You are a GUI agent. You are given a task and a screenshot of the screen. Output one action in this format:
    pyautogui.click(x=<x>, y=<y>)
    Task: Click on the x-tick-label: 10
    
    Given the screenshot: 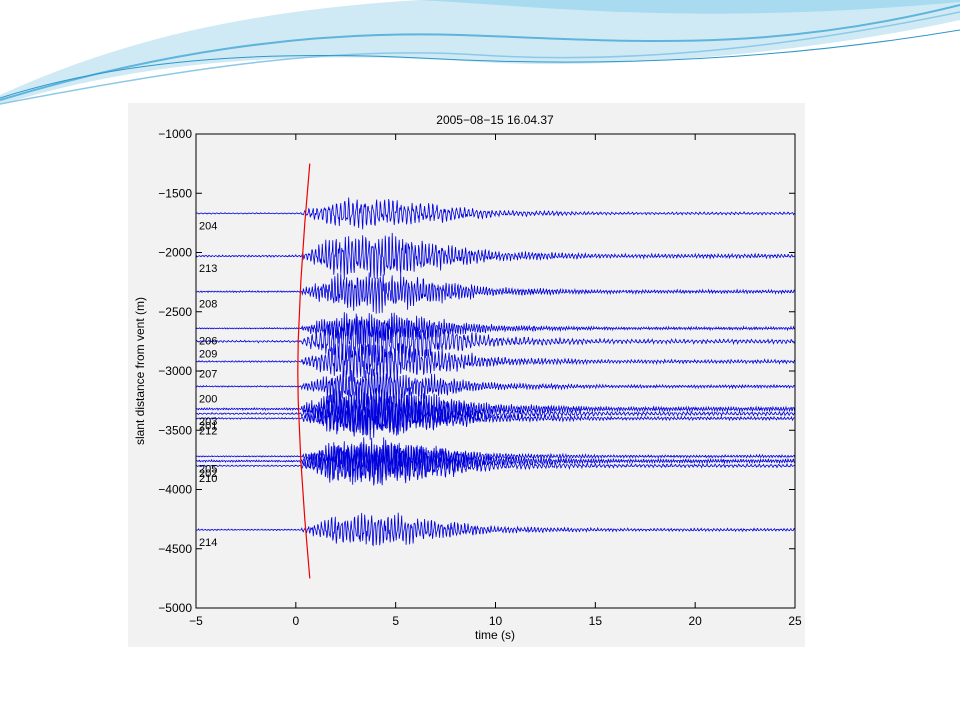 What is the action you would take?
    pyautogui.click(x=496, y=621)
    